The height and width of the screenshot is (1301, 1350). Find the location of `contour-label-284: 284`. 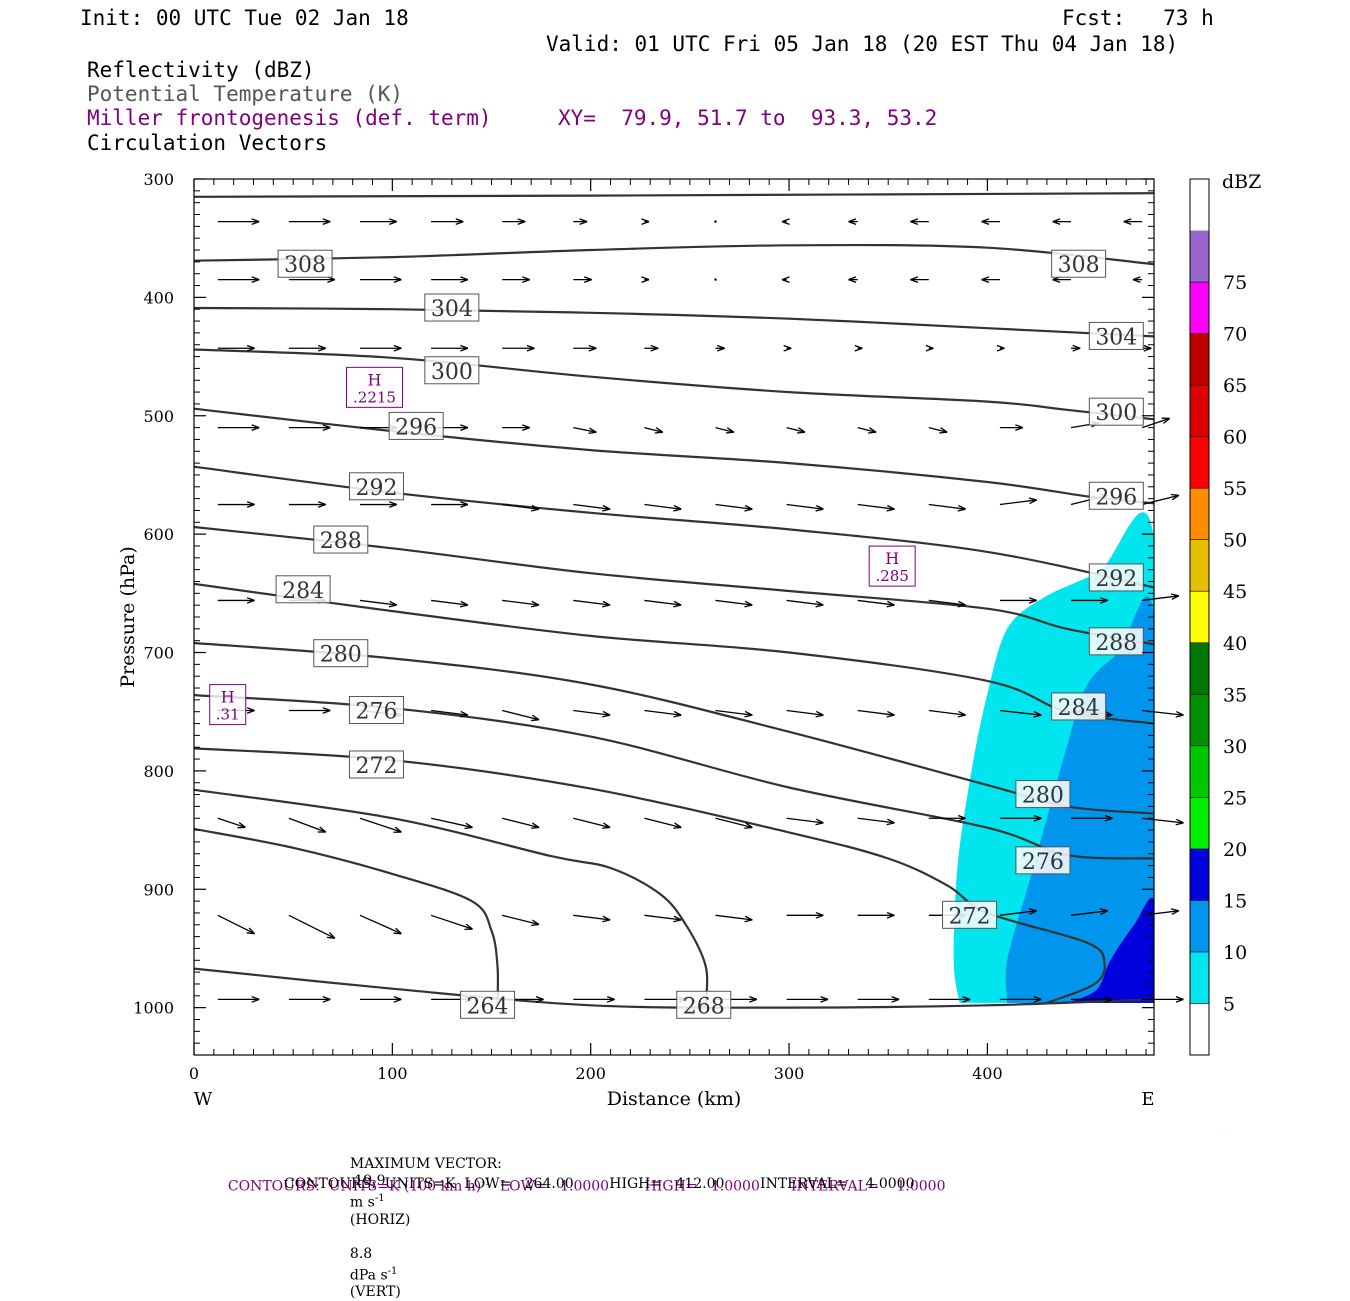

contour-label-284: 284 is located at coordinates (303, 589).